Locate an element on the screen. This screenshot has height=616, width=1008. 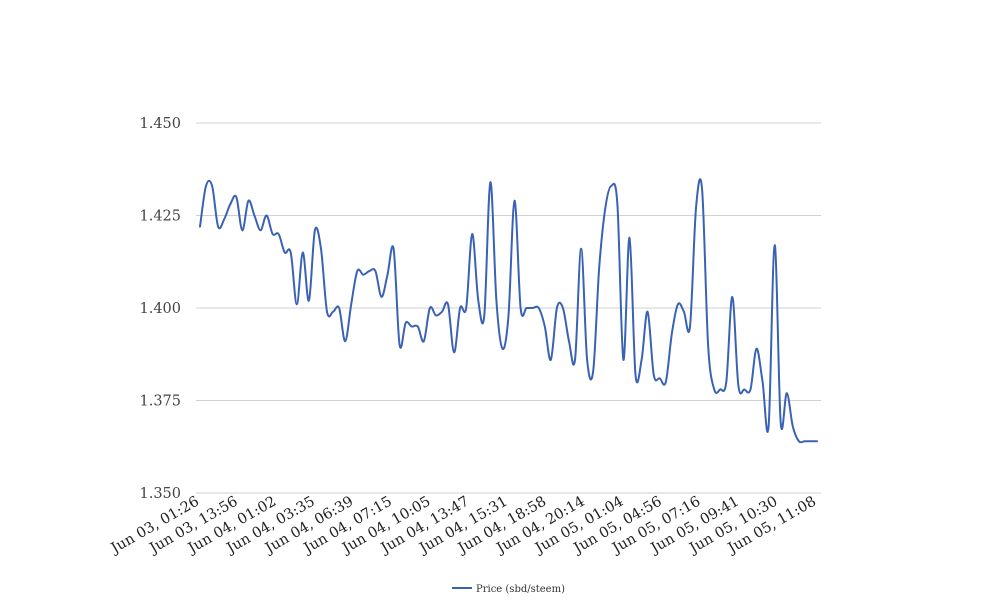
y-axis-ticks: 1.450 1.425 1.400 1.375 1.350 is located at coordinates (160, 309).